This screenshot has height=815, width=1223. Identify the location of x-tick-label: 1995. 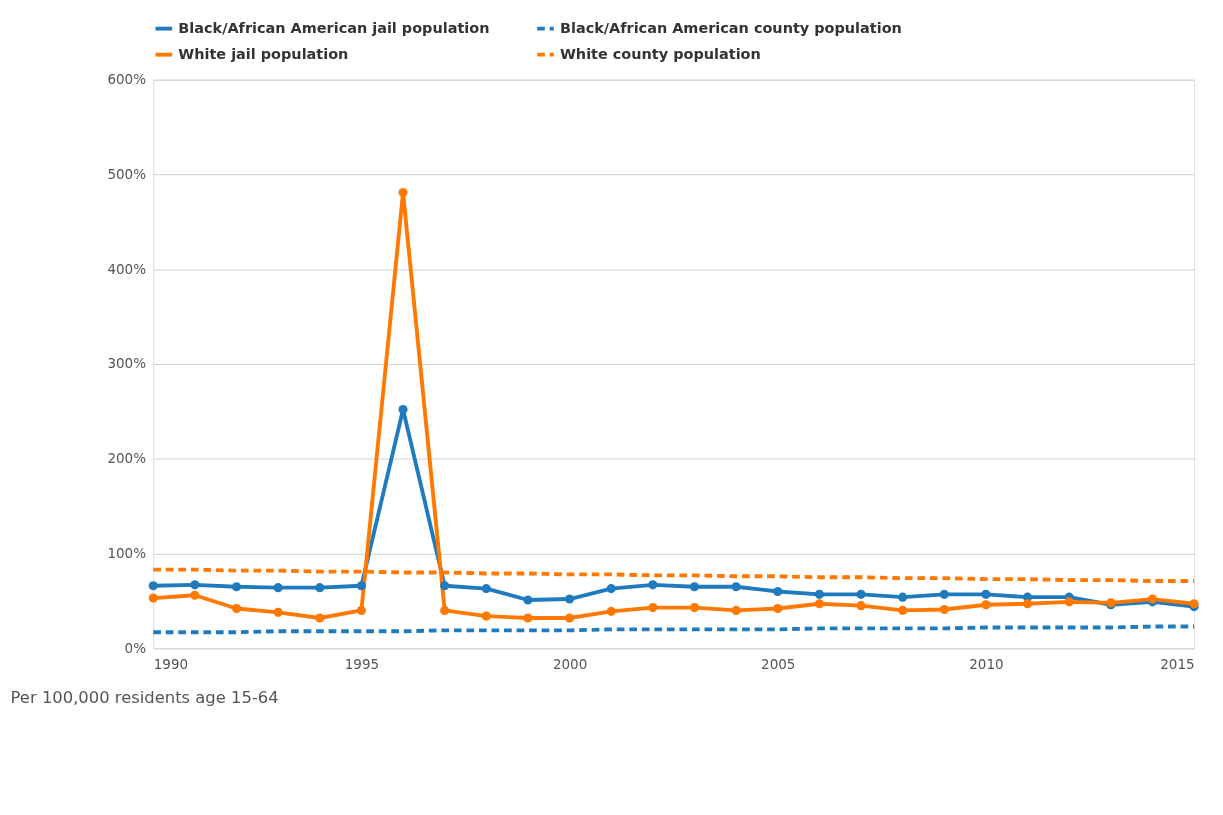
(362, 664).